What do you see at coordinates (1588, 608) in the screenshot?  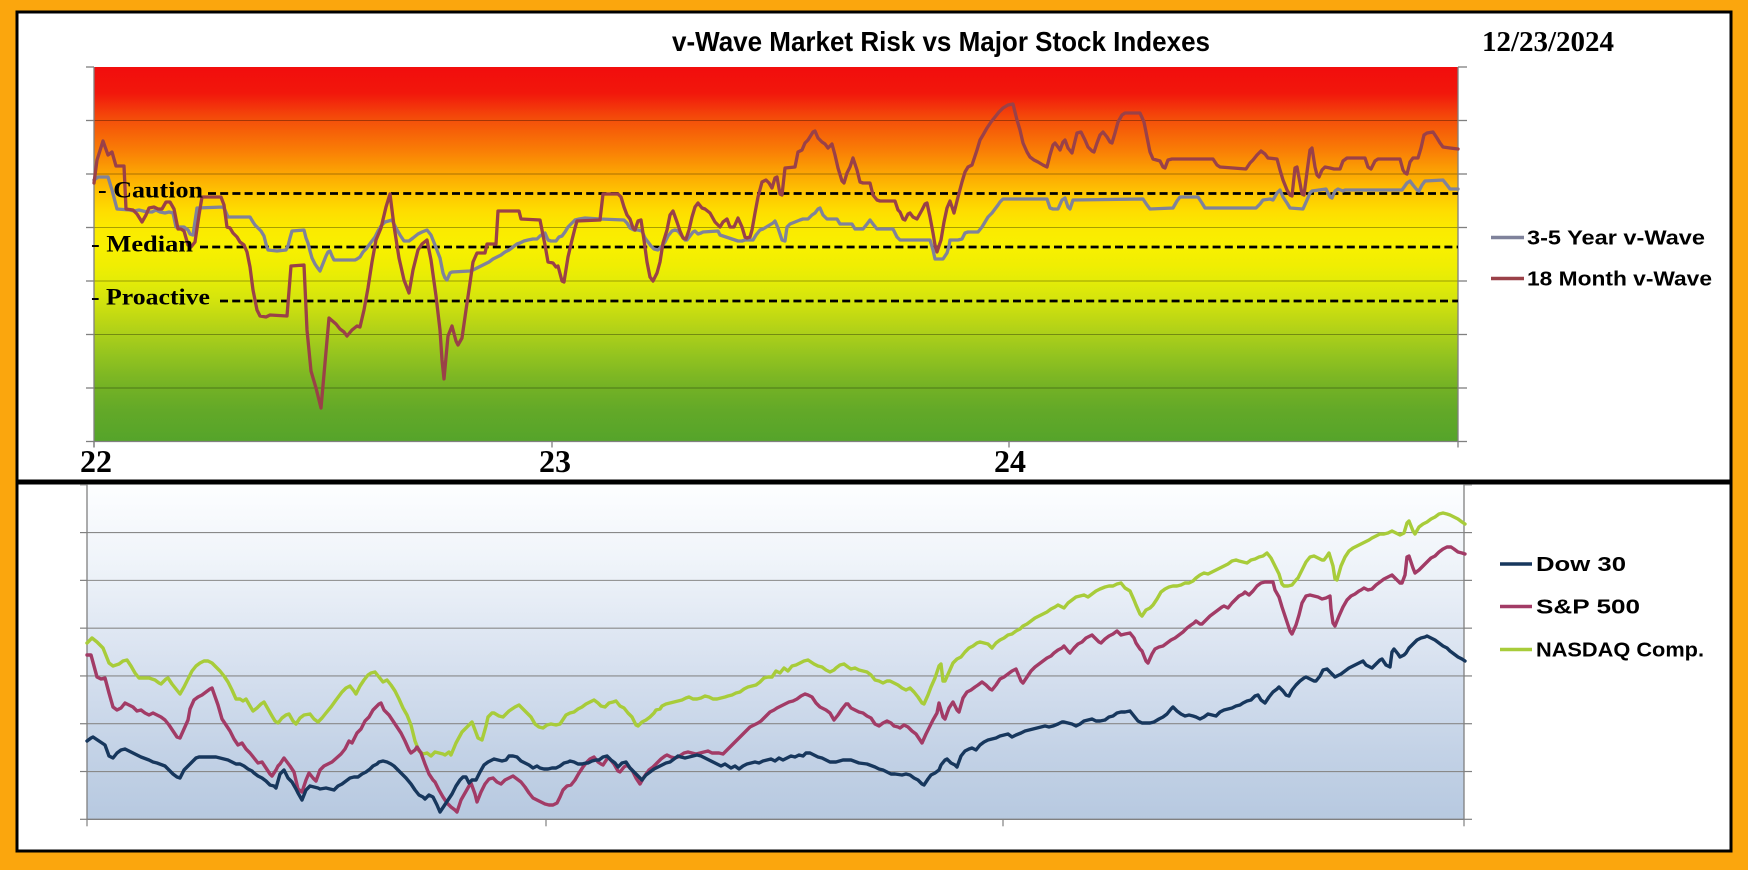 I see `svg-text: S&P 500` at bounding box center [1588, 608].